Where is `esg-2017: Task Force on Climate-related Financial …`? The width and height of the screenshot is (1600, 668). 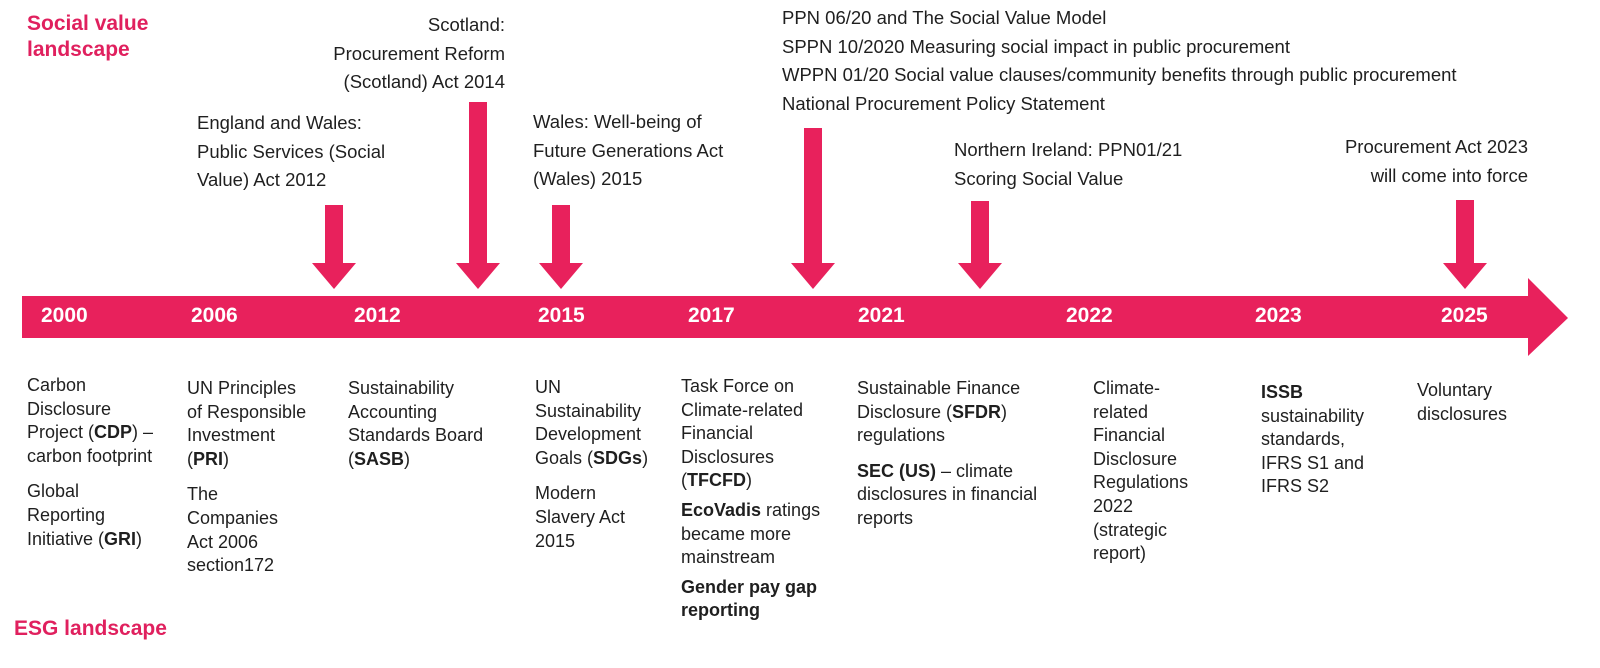
esg-2017: Task Force on Climate-related Financial … is located at coordinates (751, 498).